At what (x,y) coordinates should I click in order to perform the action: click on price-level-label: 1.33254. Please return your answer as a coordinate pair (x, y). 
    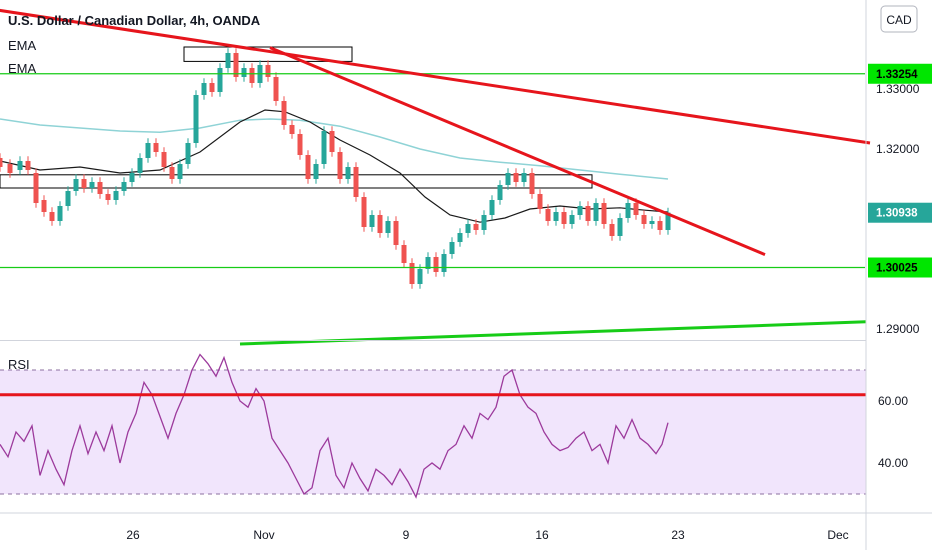
    Looking at the image, I should click on (897, 75).